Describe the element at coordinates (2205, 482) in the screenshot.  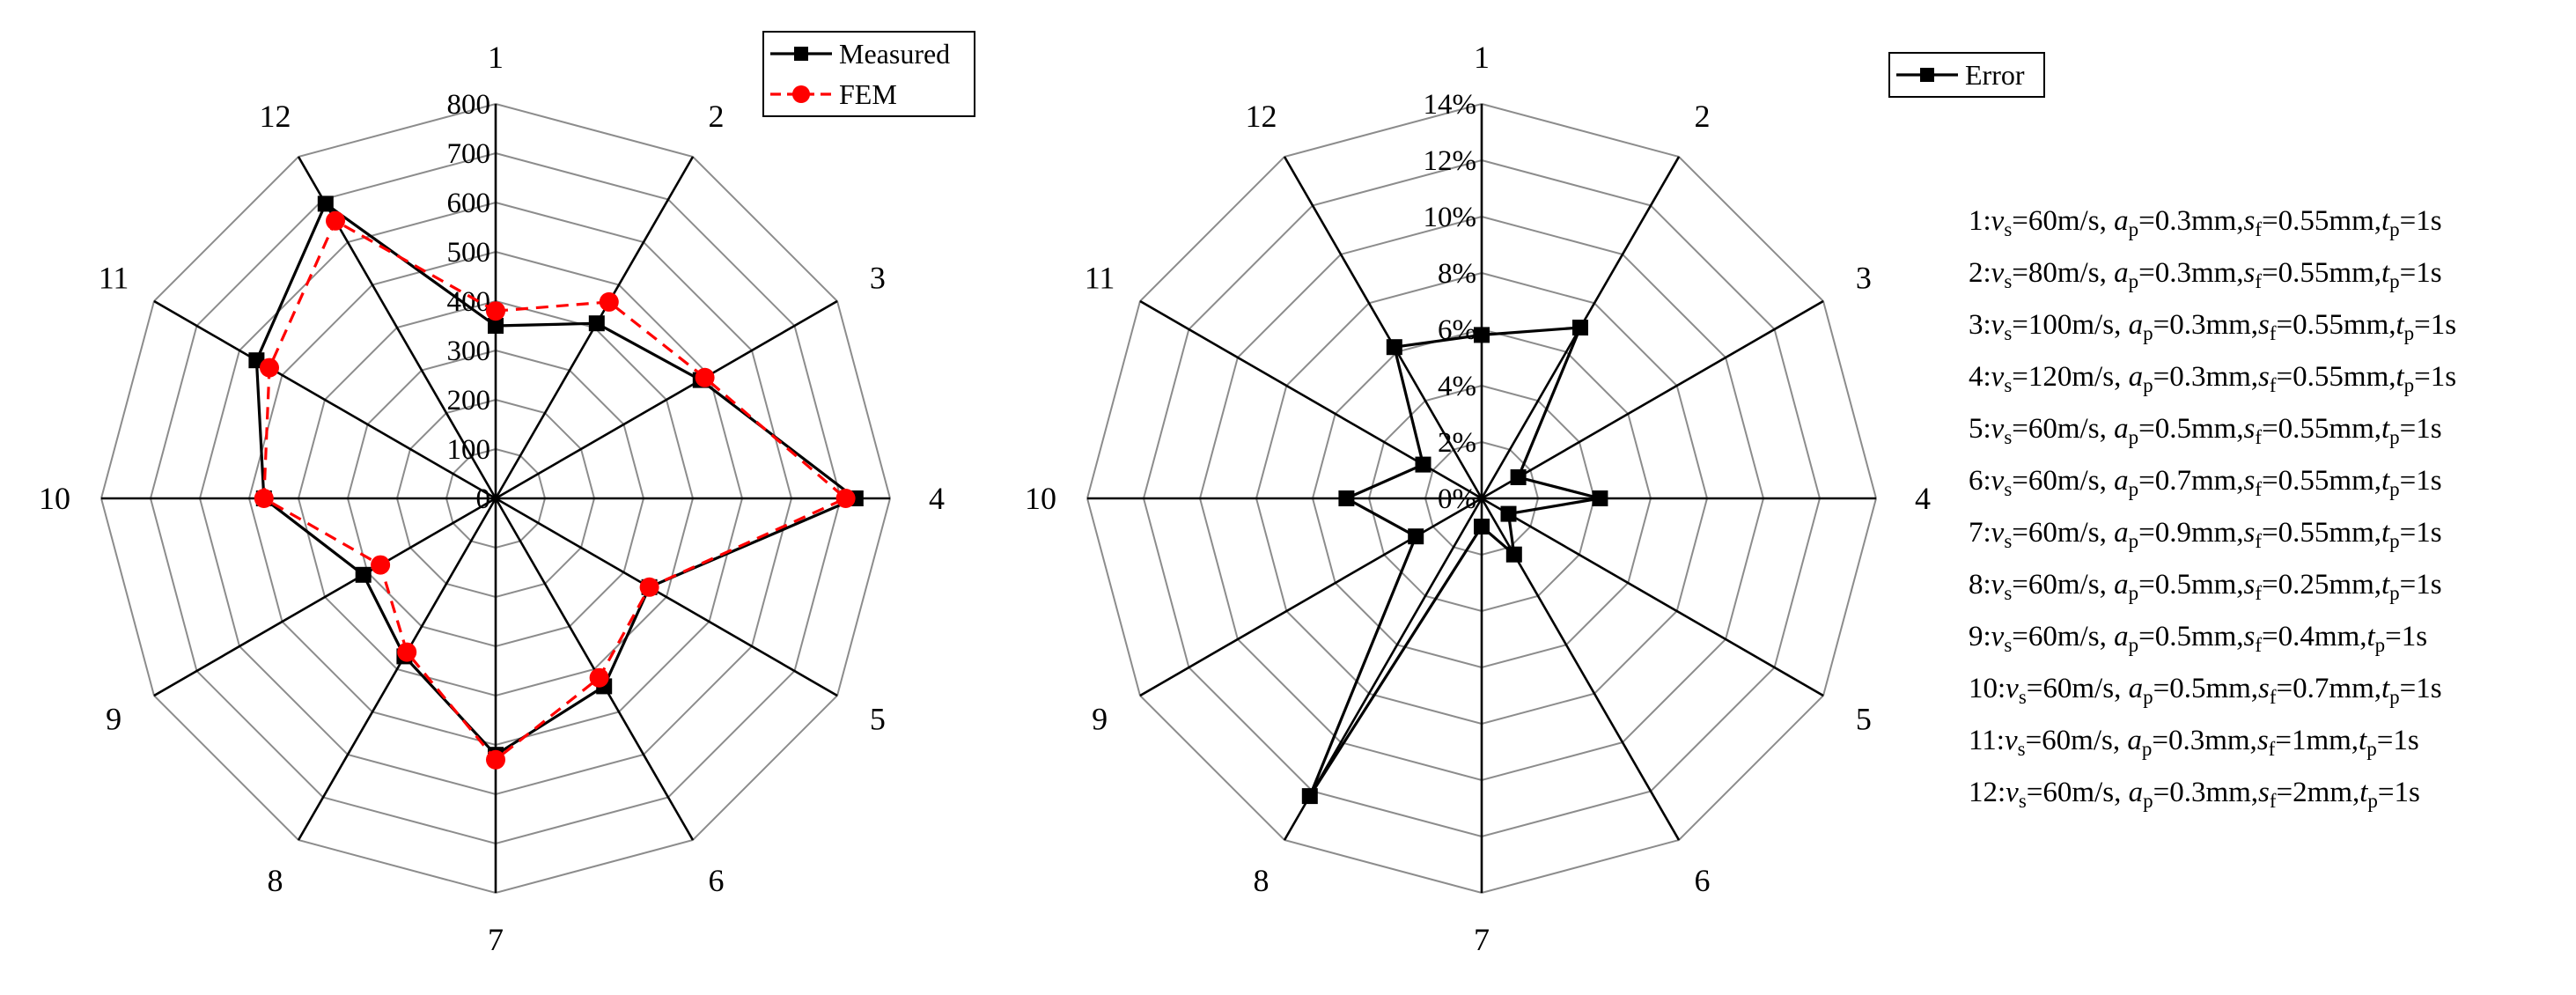
I see `param-legend-item: 6:vs=60m/s, ap=0.7mm,sf=0.55mm,tp=1s` at that location.